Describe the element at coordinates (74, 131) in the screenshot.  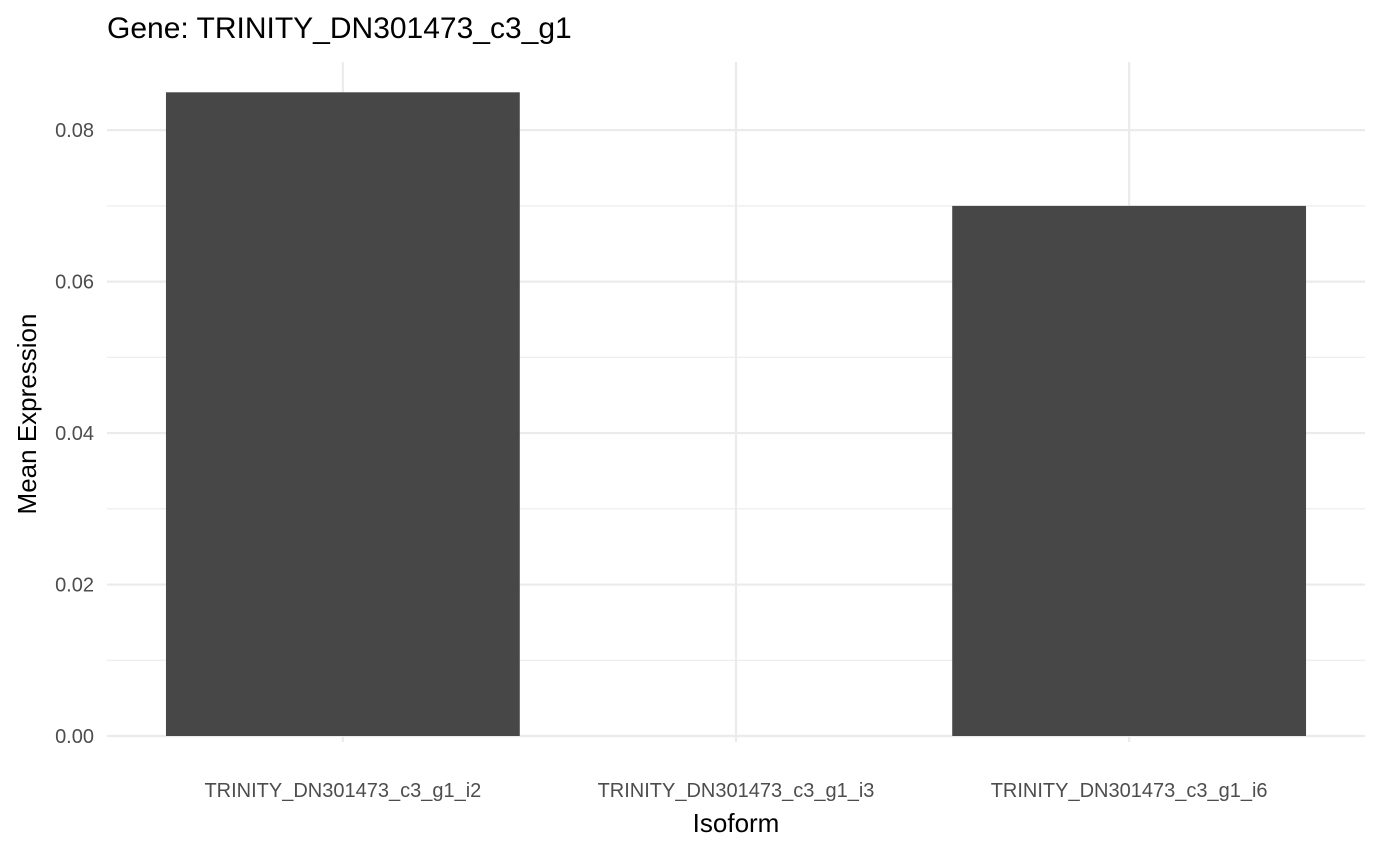
I see `y-tick-label: 0.08` at that location.